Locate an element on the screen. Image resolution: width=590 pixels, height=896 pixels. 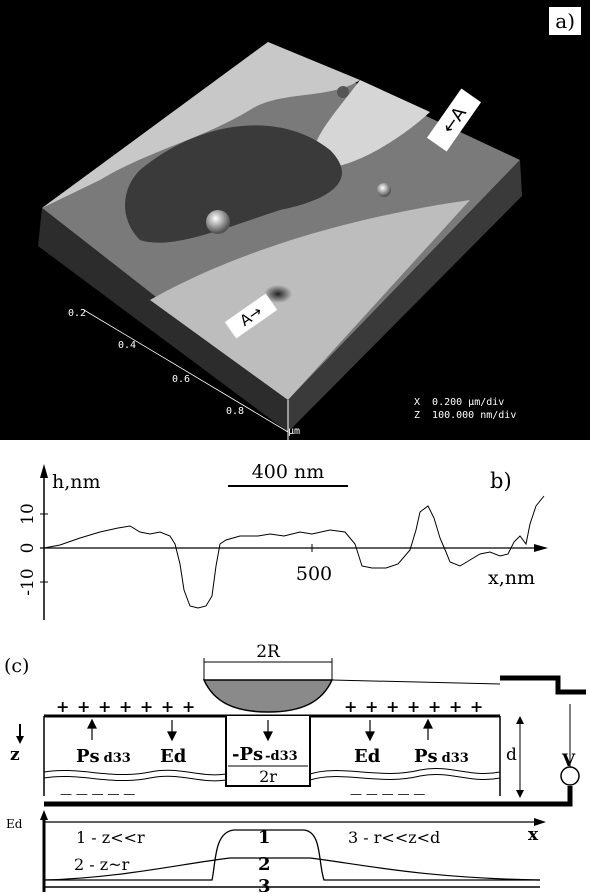
side-wall is located at coordinates (405, 296).